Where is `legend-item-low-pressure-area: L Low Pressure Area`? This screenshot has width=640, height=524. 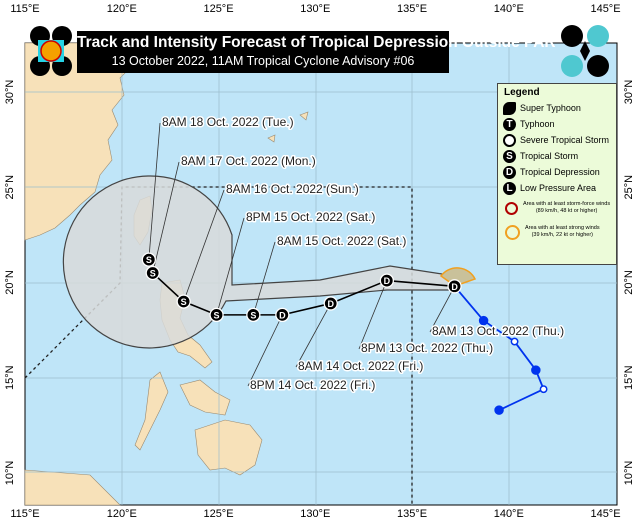
legend-item-low-pressure-area: L Low Pressure Area is located at coordinates (559, 188).